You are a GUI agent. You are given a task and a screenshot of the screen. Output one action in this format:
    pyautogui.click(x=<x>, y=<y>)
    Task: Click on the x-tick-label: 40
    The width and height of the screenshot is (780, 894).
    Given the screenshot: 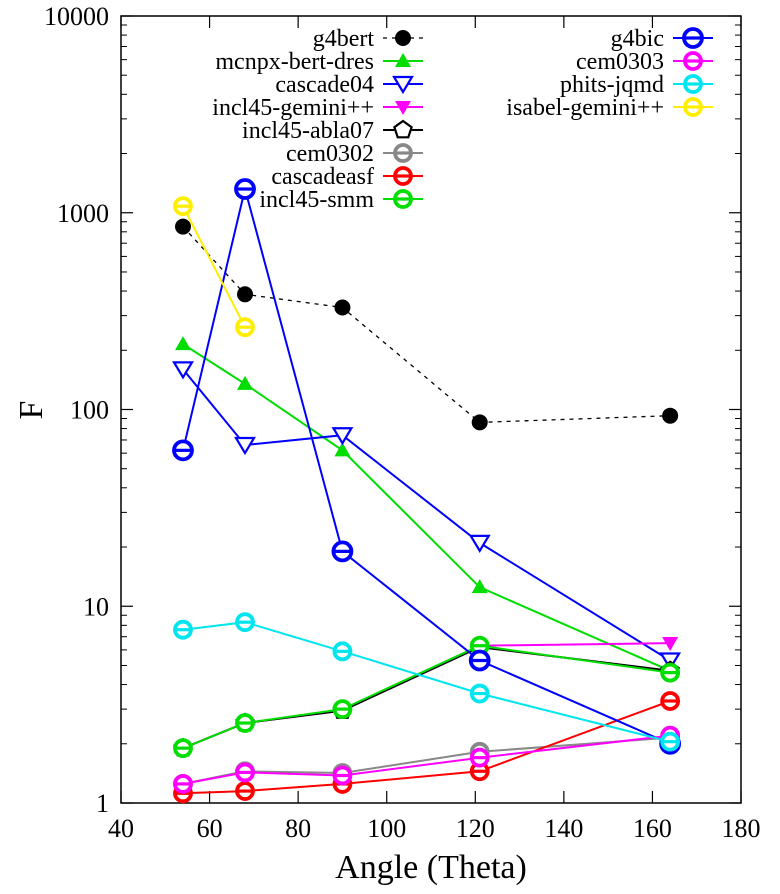 What is the action you would take?
    pyautogui.click(x=121, y=828)
    